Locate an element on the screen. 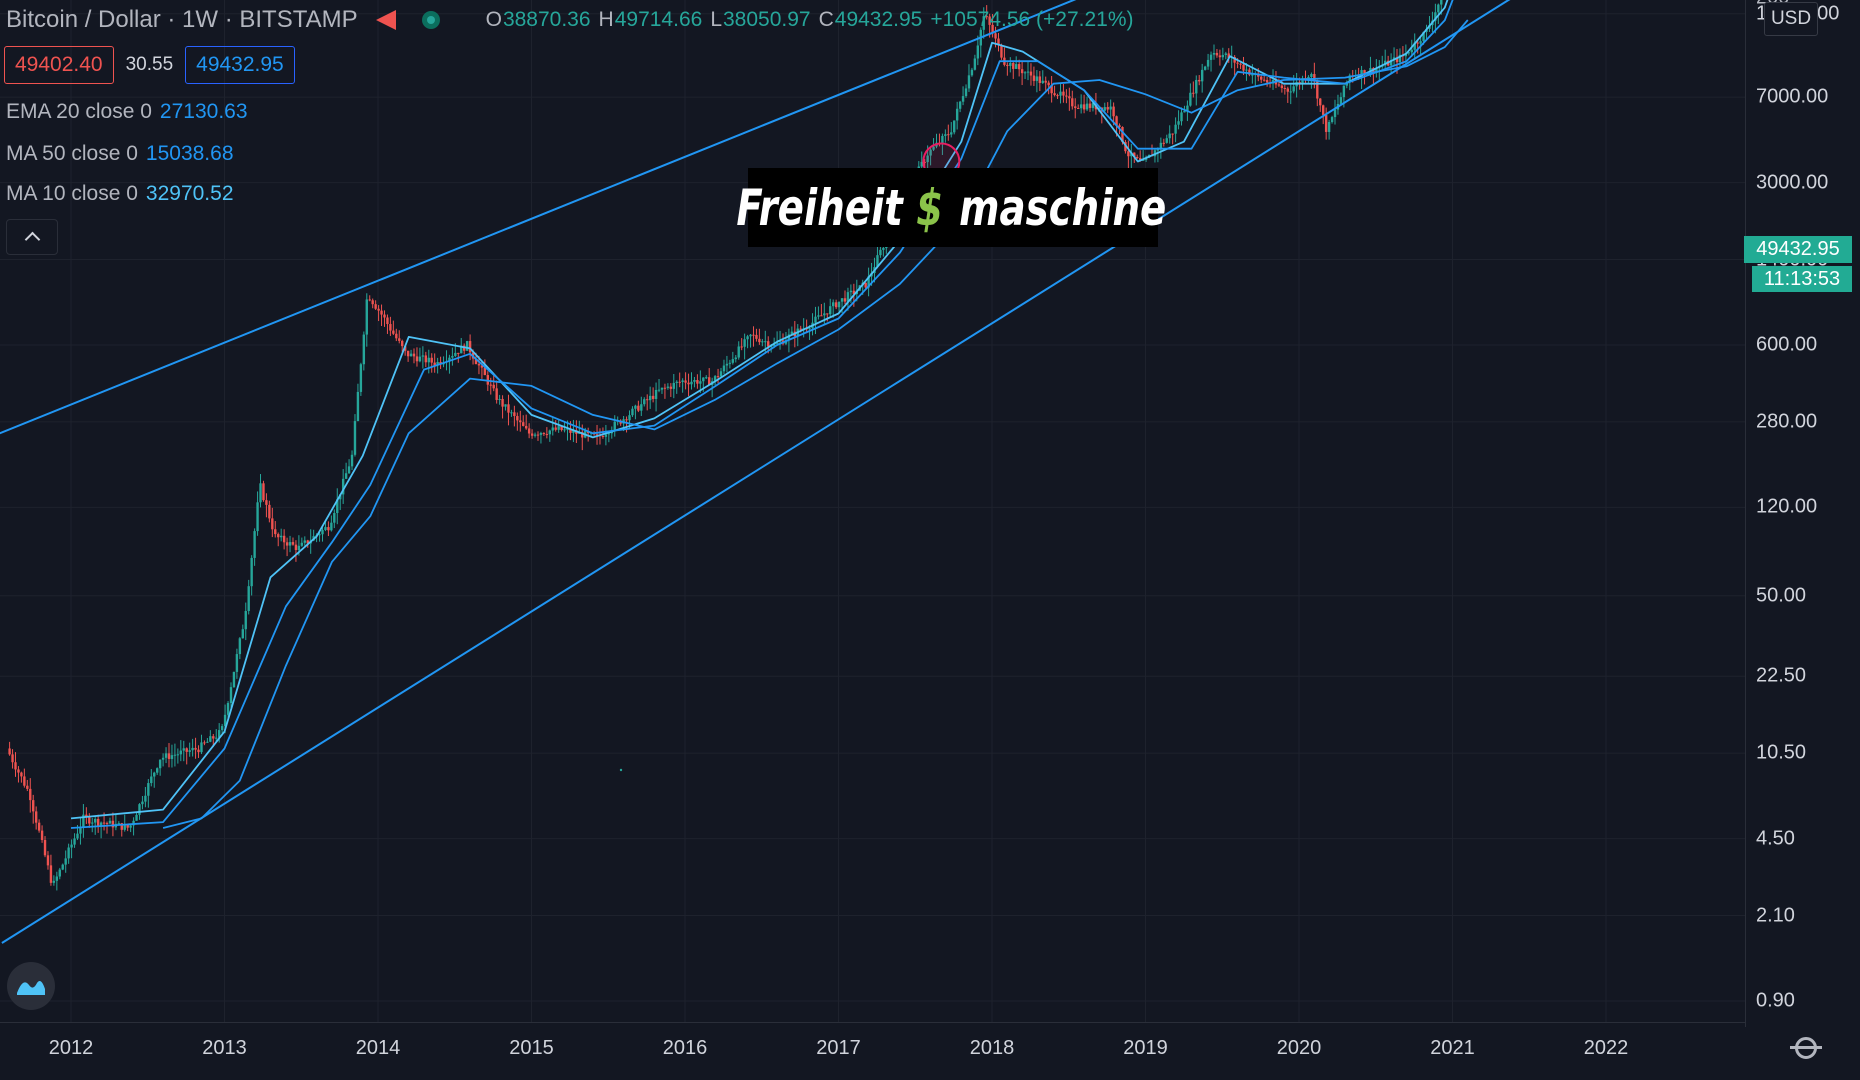  time-axis-border is located at coordinates (872, 1022).